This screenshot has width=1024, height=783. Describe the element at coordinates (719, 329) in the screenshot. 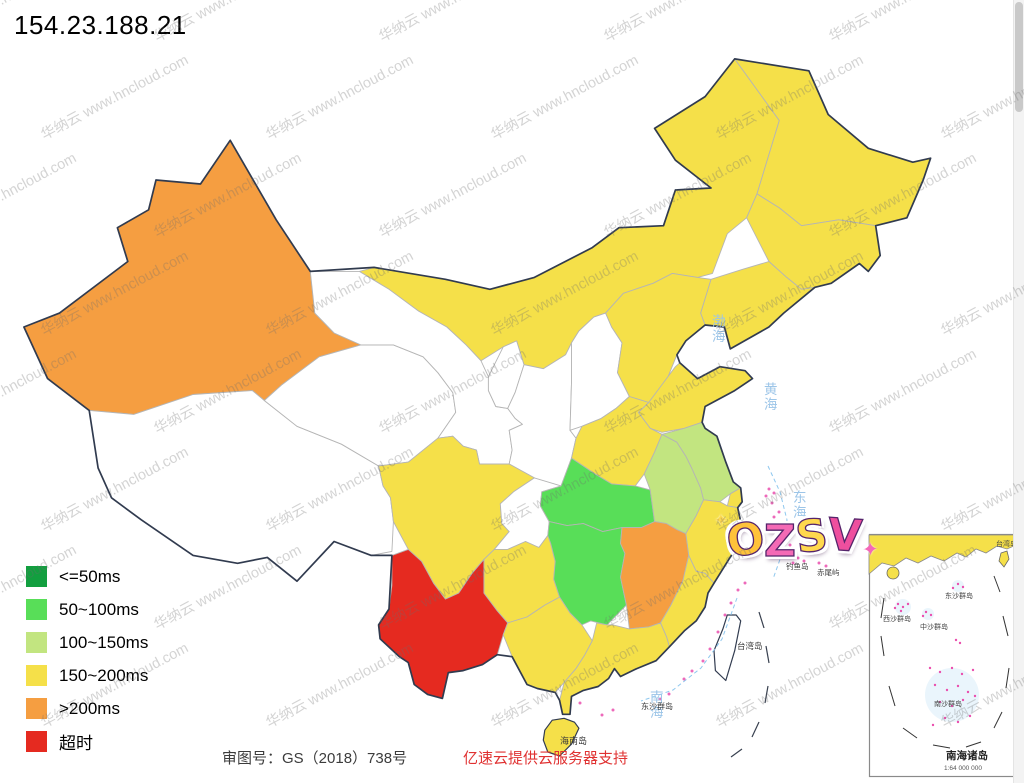

I see `sea-label: 渤海` at that location.